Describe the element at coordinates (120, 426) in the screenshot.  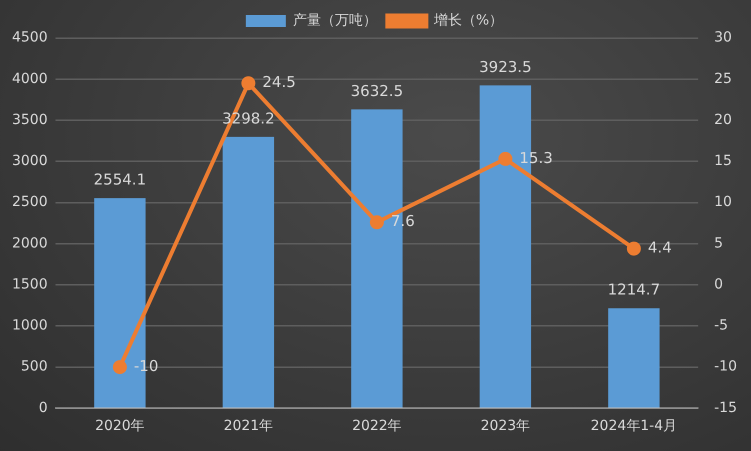
I see `x-tick-label: 2020年` at that location.